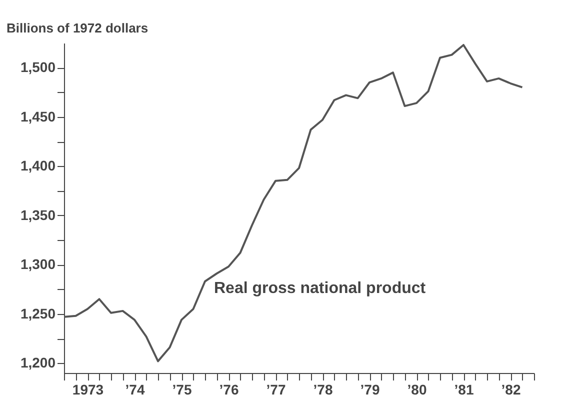 The image size is (561, 401). What do you see at coordinates (276, 390) in the screenshot?
I see `x-tick-label: ’77` at bounding box center [276, 390].